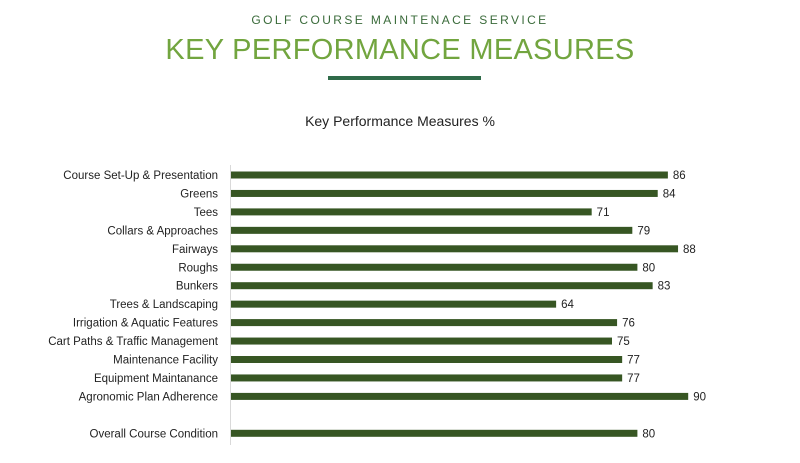 This screenshot has height=463, width=800. I want to click on category-label: Maintenance Facility, so click(165, 361).